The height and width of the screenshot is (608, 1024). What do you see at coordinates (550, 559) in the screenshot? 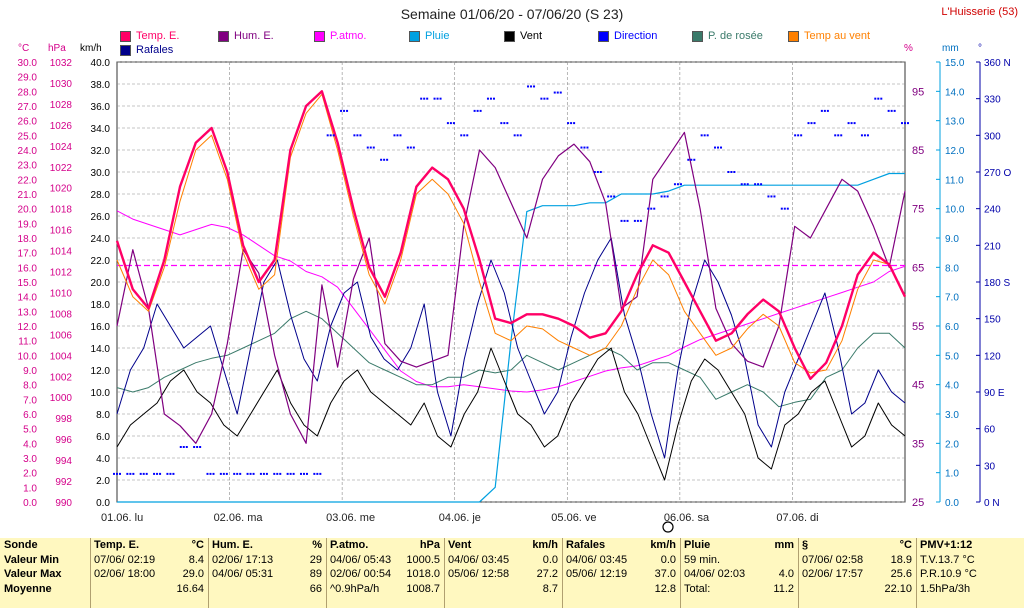
I see `summary-value: 0.0` at bounding box center [550, 559].